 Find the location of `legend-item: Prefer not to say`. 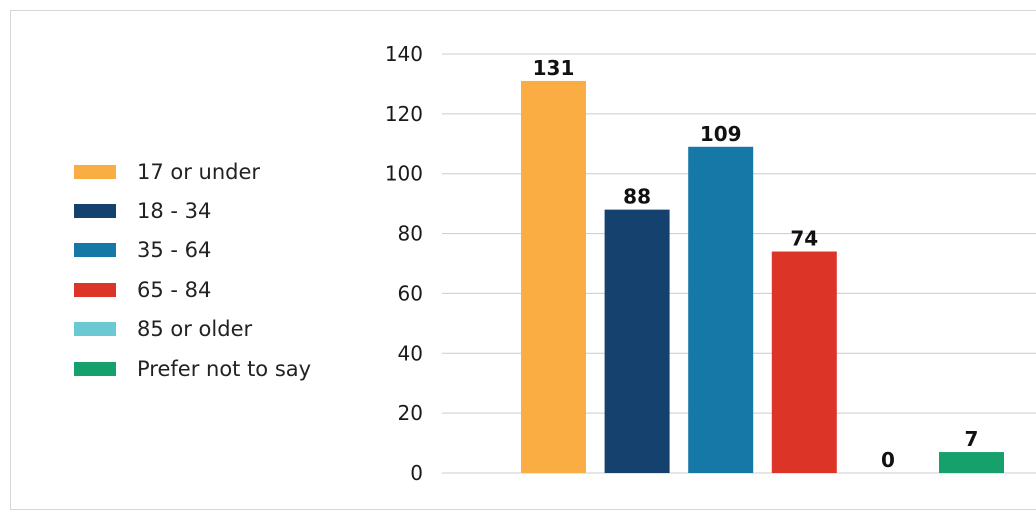

legend-item: Prefer not to say is located at coordinates (192, 368).